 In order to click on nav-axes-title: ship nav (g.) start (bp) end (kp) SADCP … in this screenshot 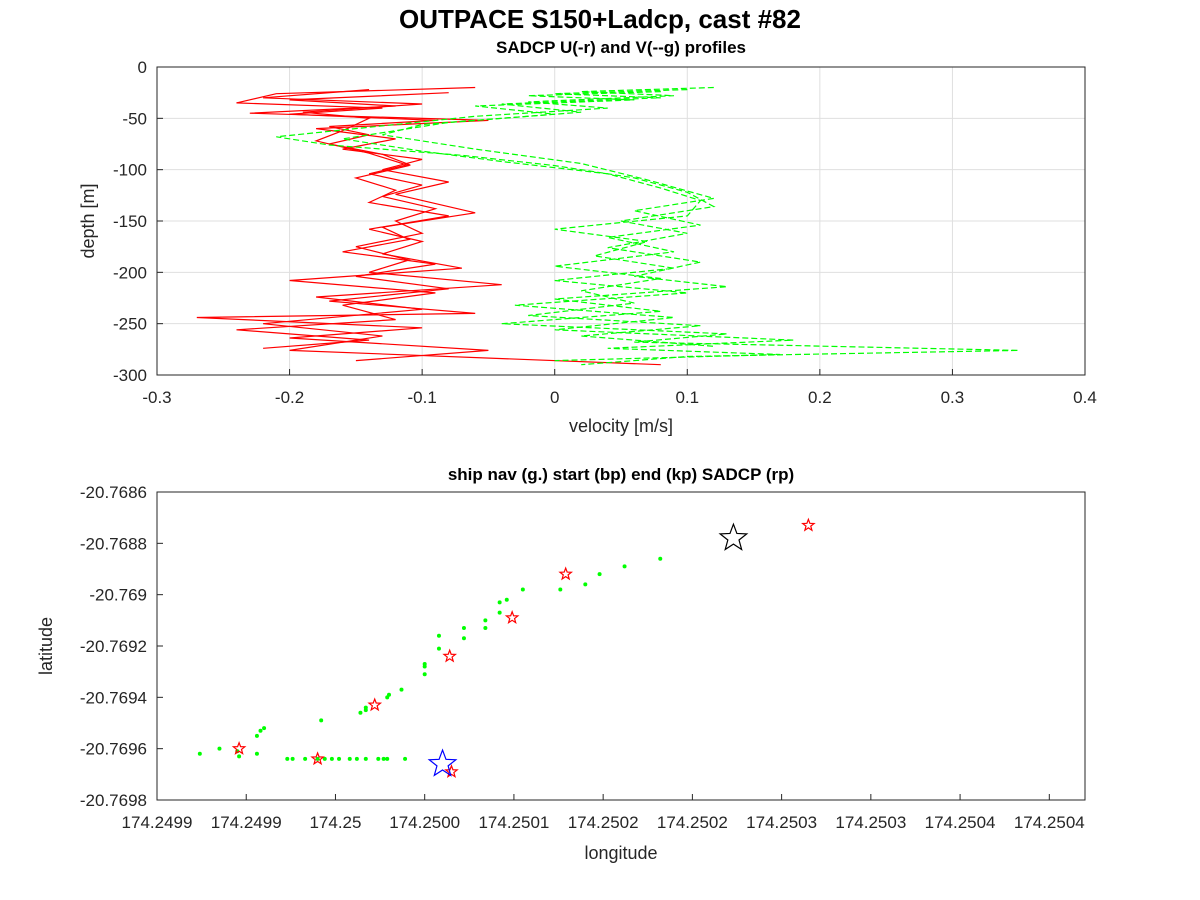, I will do `click(621, 474)`.